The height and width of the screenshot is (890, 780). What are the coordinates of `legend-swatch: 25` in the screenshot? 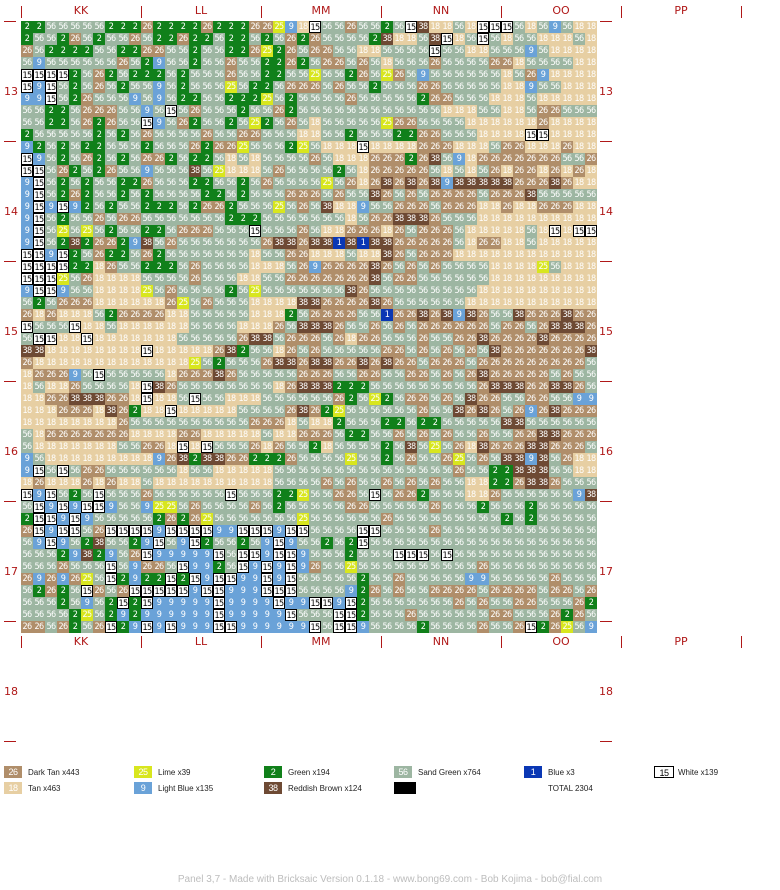 It's located at (143, 772).